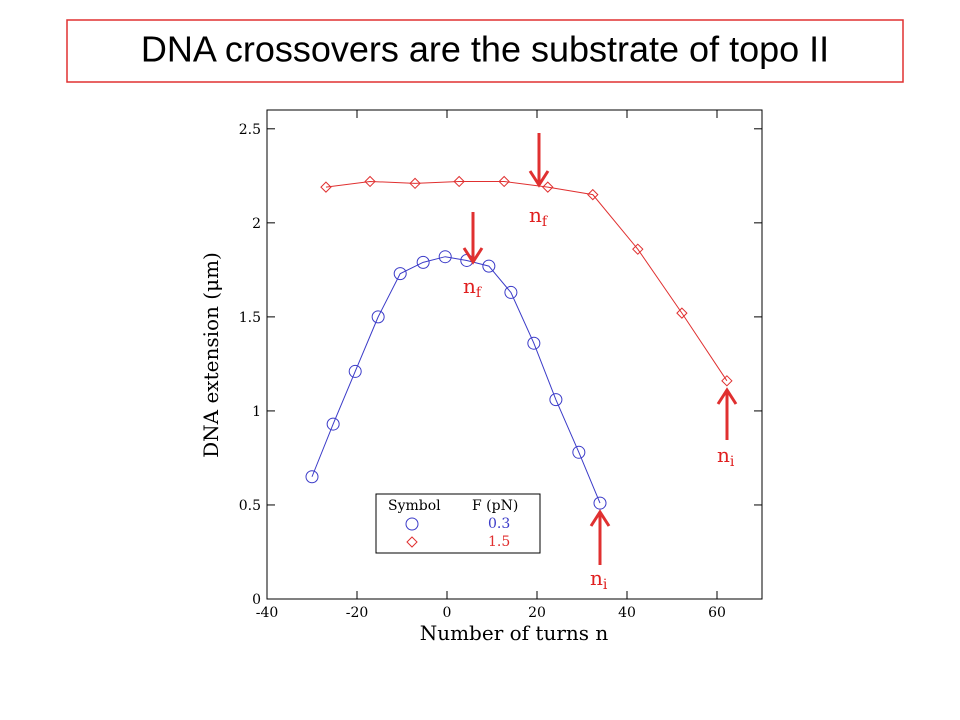 Image resolution: width=960 pixels, height=720 pixels. What do you see at coordinates (414, 506) in the screenshot?
I see `legend-header: Symbol` at bounding box center [414, 506].